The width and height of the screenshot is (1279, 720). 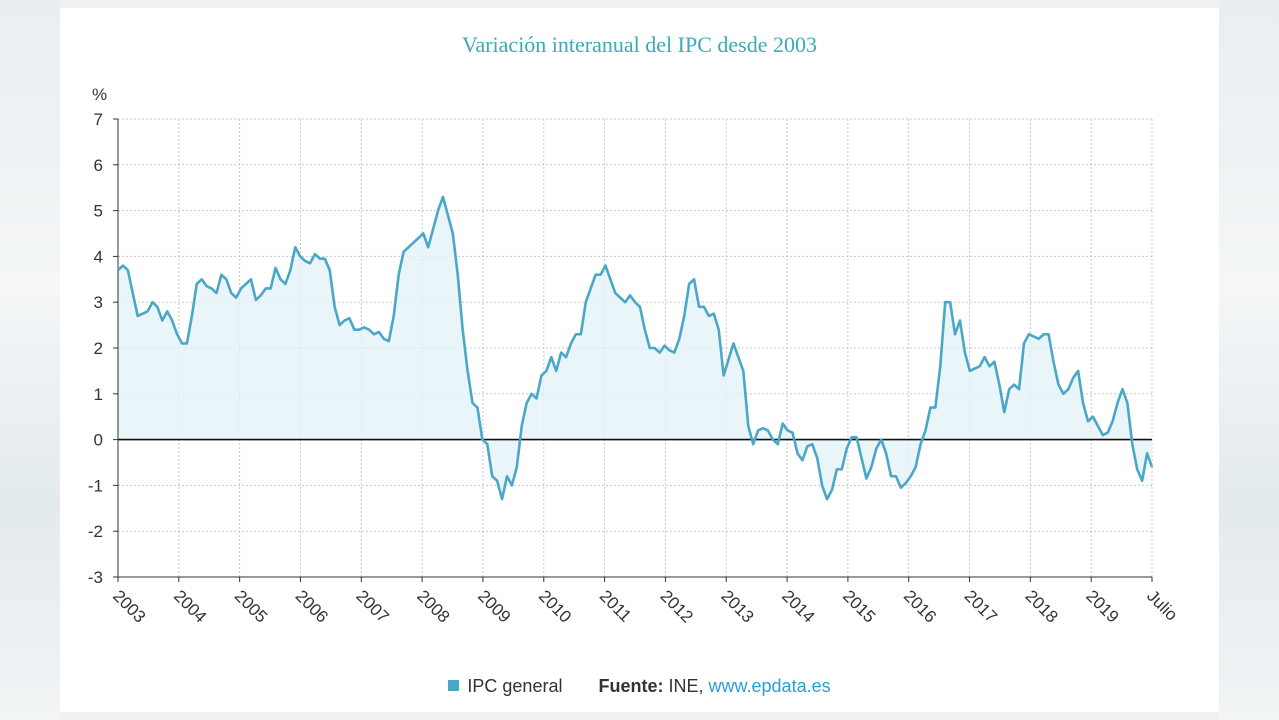 What do you see at coordinates (98, 211) in the screenshot?
I see `y-tick-label: 5` at bounding box center [98, 211].